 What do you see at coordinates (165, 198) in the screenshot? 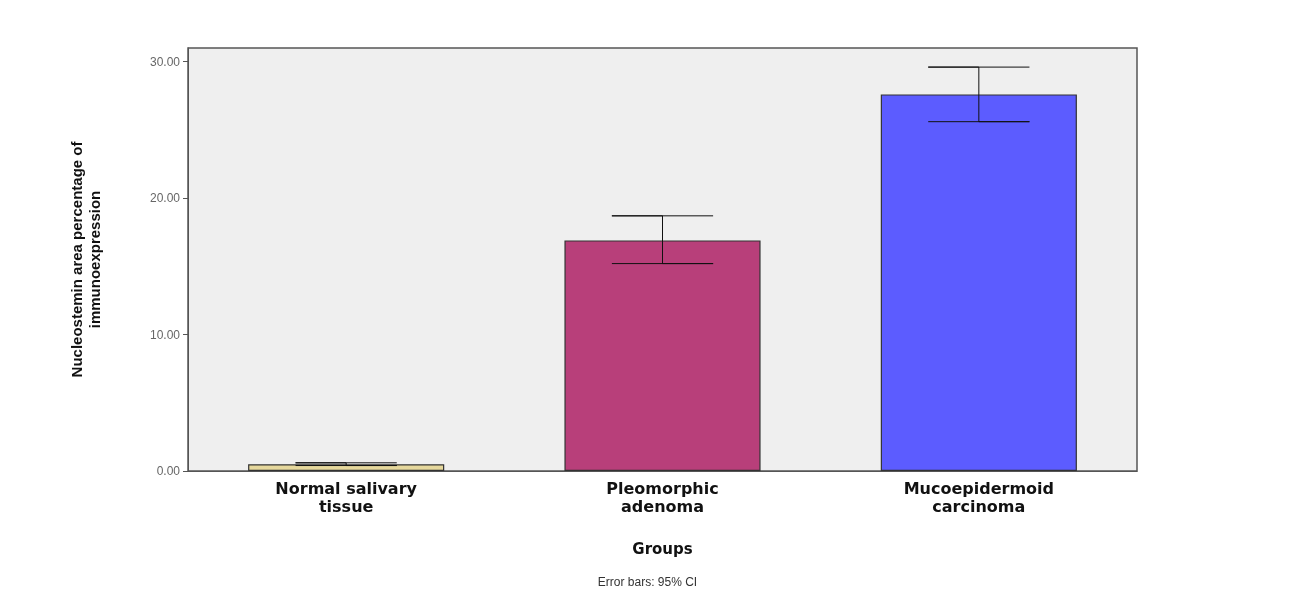
I see `y-tick-label: 20.00` at bounding box center [165, 198].